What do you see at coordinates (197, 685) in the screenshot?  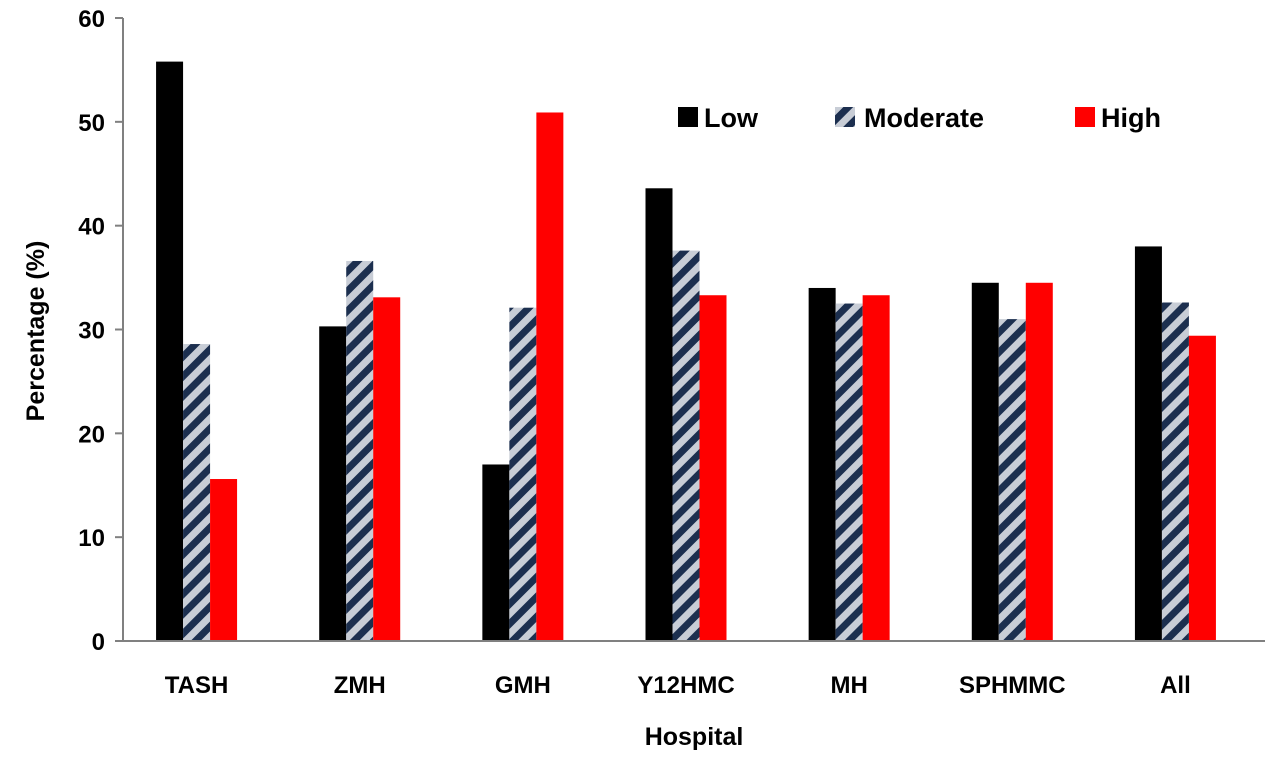 I see `x-tick-label: TASH` at bounding box center [197, 685].